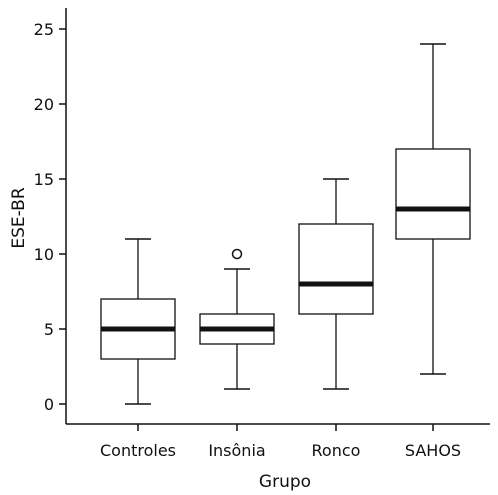 This screenshot has width=498, height=495. Describe the element at coordinates (336, 269) in the screenshot. I see `box-ronco` at that location.